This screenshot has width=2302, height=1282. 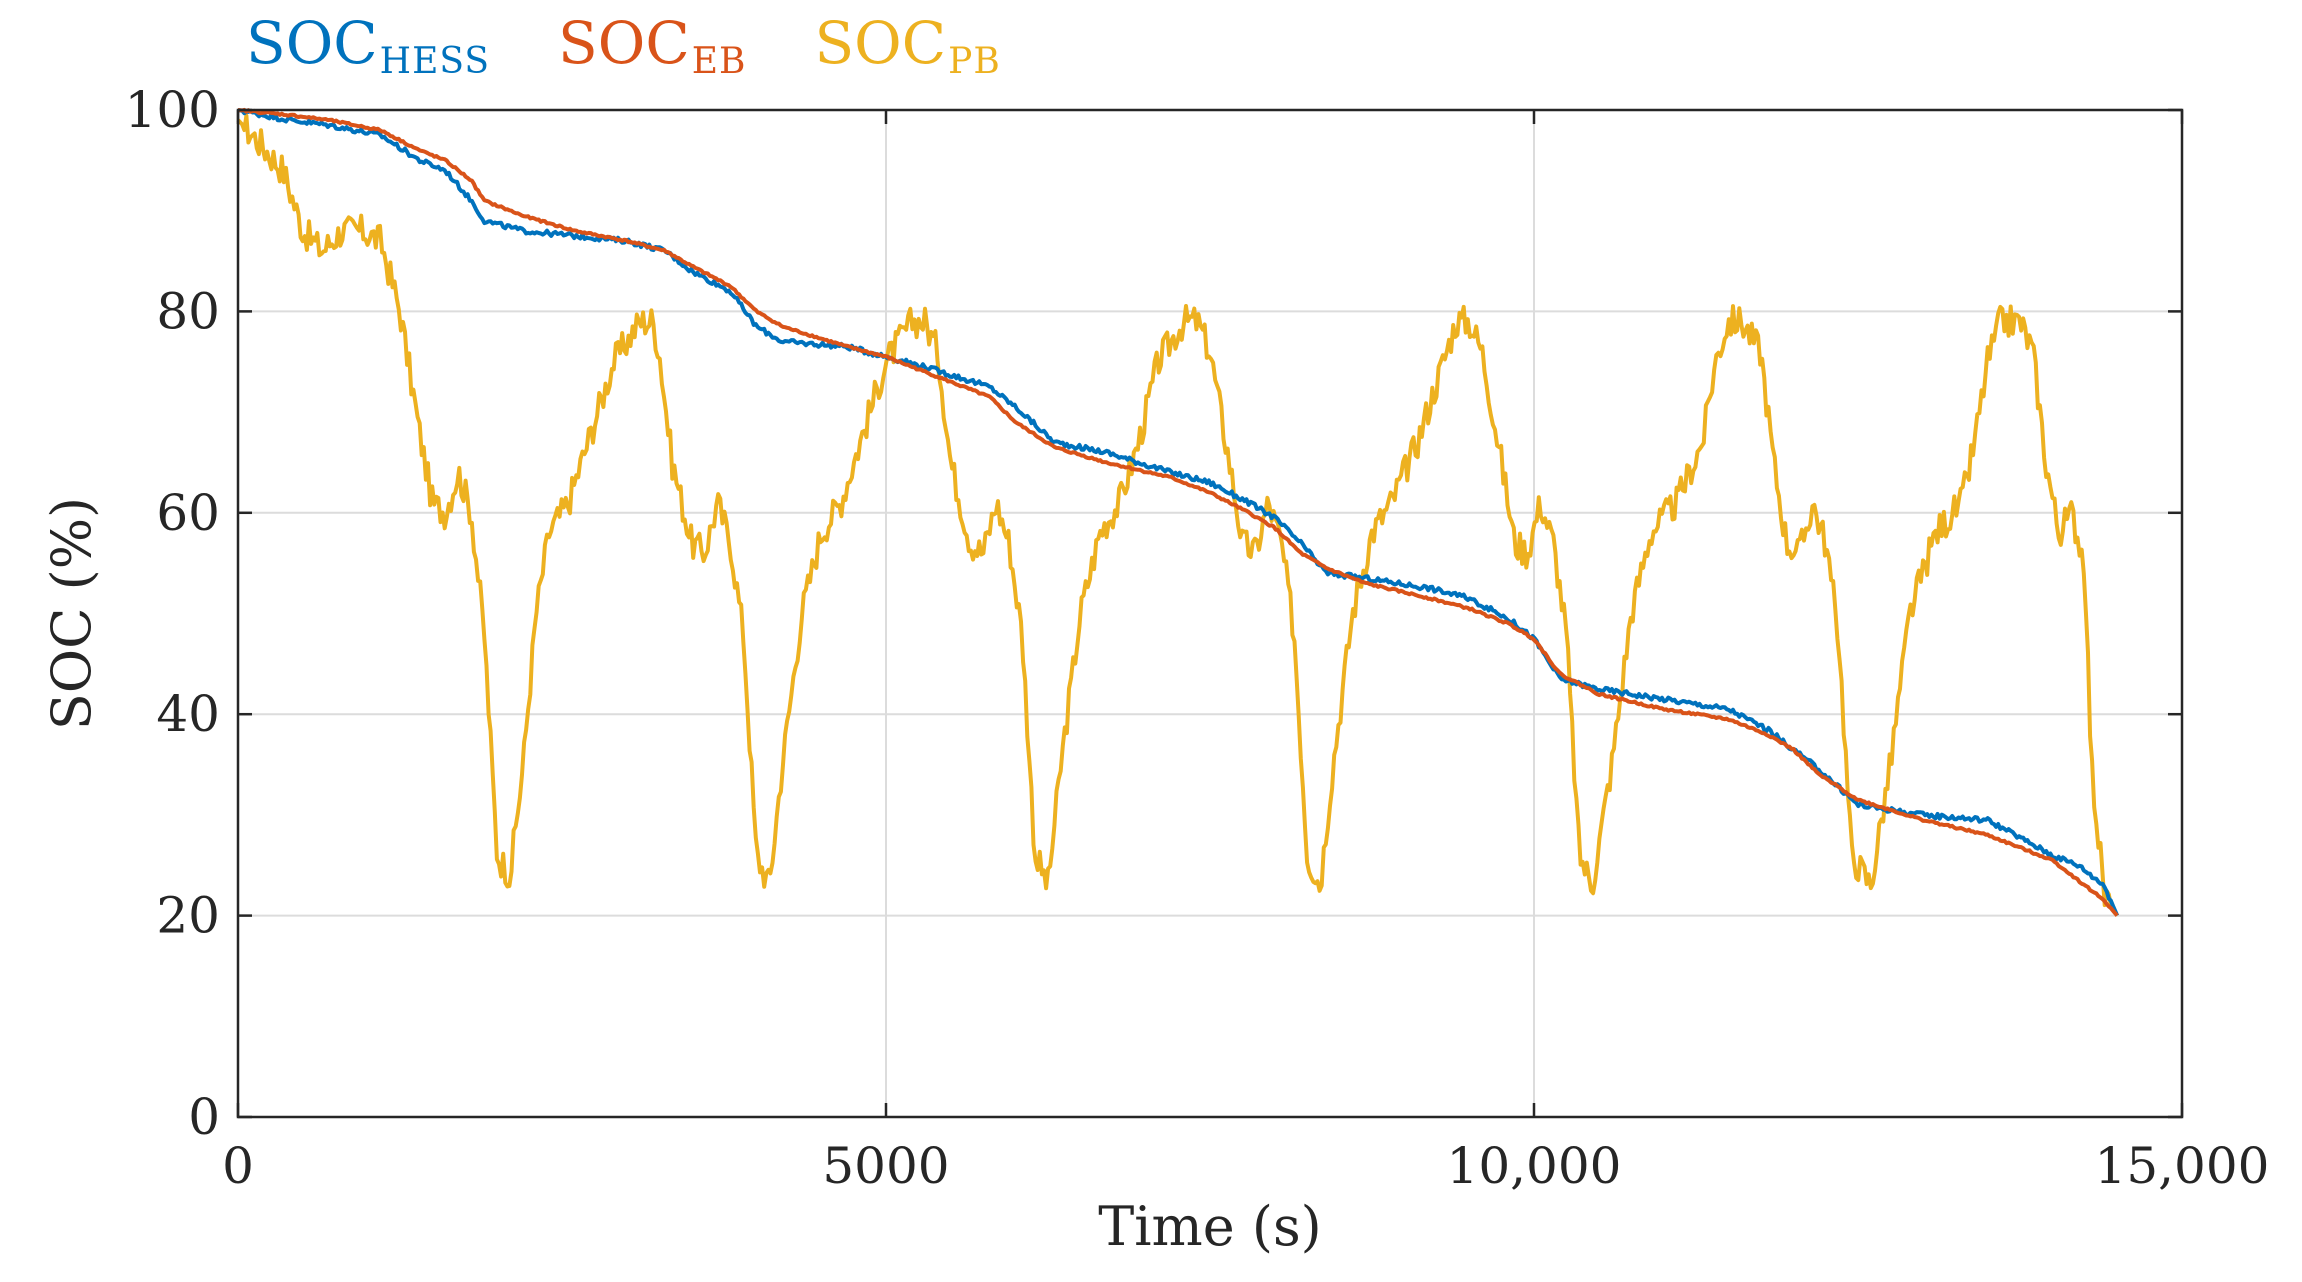 I want to click on legend-label-eb: SOC, so click(x=624, y=43).